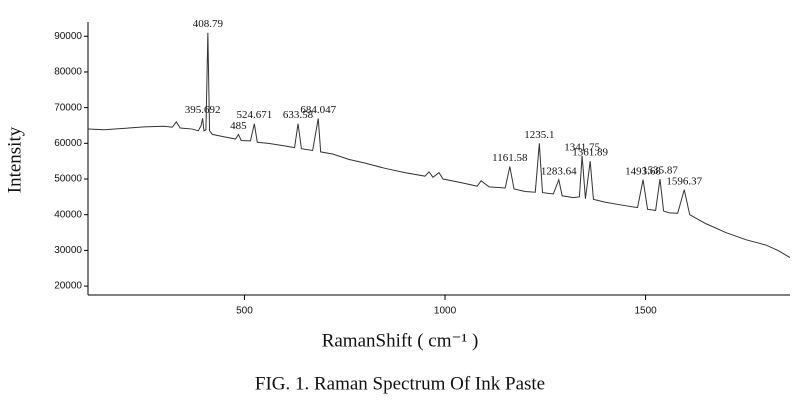  What do you see at coordinates (510, 158) in the screenshot?
I see `peak-label: 1161.58` at bounding box center [510, 158].